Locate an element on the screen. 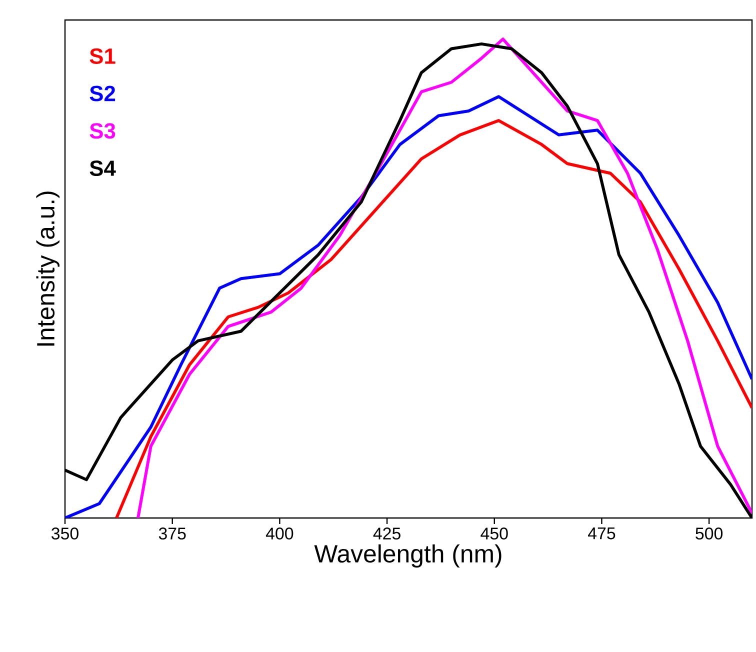  x-axis-title: Wavelength (nm) is located at coordinates (408, 556).